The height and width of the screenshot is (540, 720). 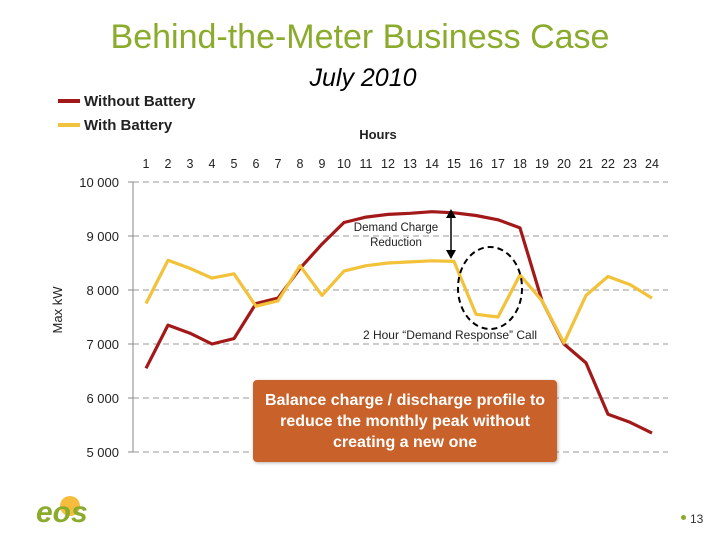 What do you see at coordinates (542, 164) in the screenshot?
I see `x-tick-label: 19` at bounding box center [542, 164].